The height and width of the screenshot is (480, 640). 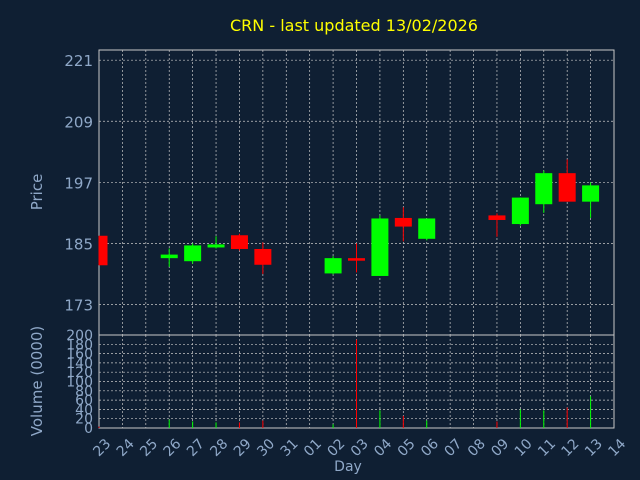 I want to click on chart-title: CRN - last updated 13/02/2026, so click(x=354, y=25).